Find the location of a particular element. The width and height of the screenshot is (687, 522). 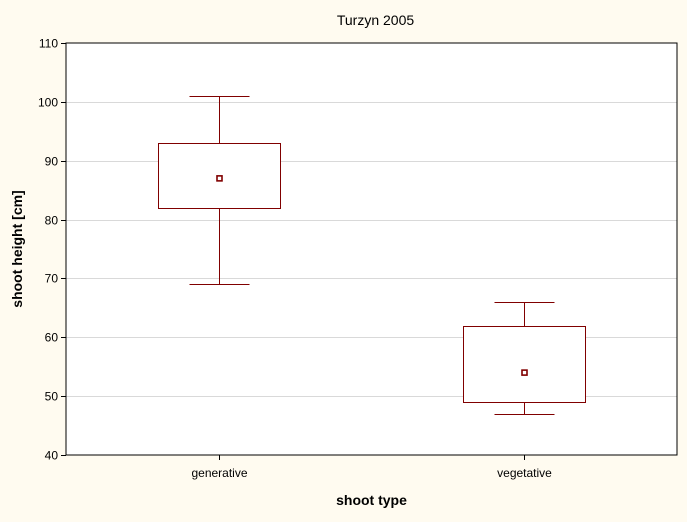

x-tick-label-vegetative: vegetative is located at coordinates (524, 473).